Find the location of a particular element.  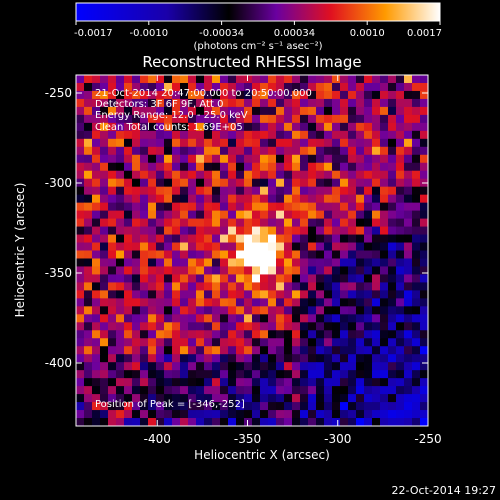

y-axis-label: Heliocentric Y (arcsec) is located at coordinates (20, 250).